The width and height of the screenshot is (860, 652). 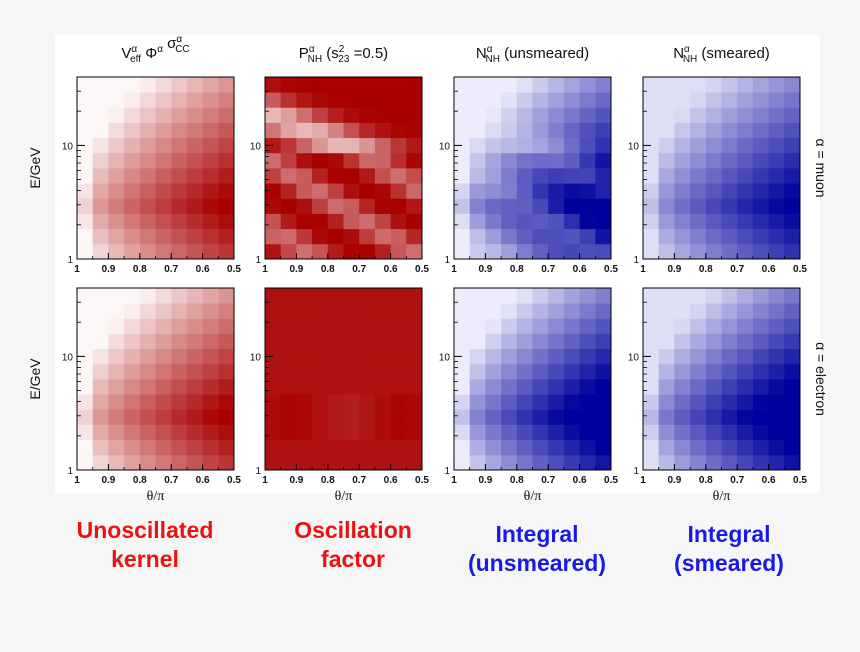 What do you see at coordinates (296, 480) in the screenshot?
I see `x-tick-label: 0.9` at bounding box center [296, 480].